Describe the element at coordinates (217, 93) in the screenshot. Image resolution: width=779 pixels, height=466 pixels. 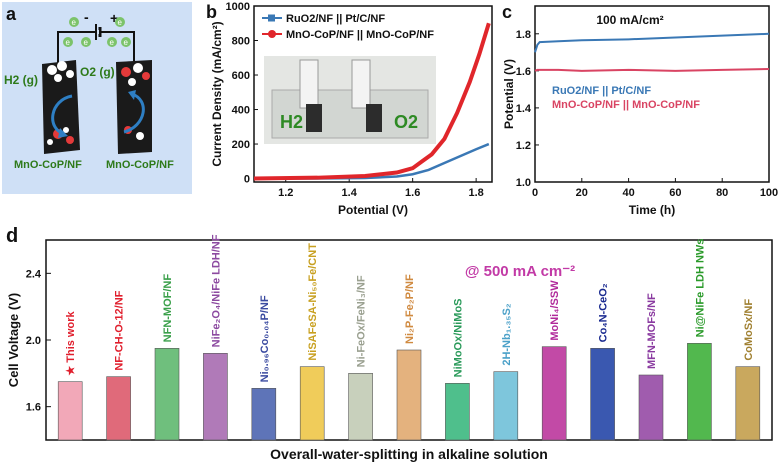
I see `panel-b-ylabel: Current Density (mA/cm²)` at that location.